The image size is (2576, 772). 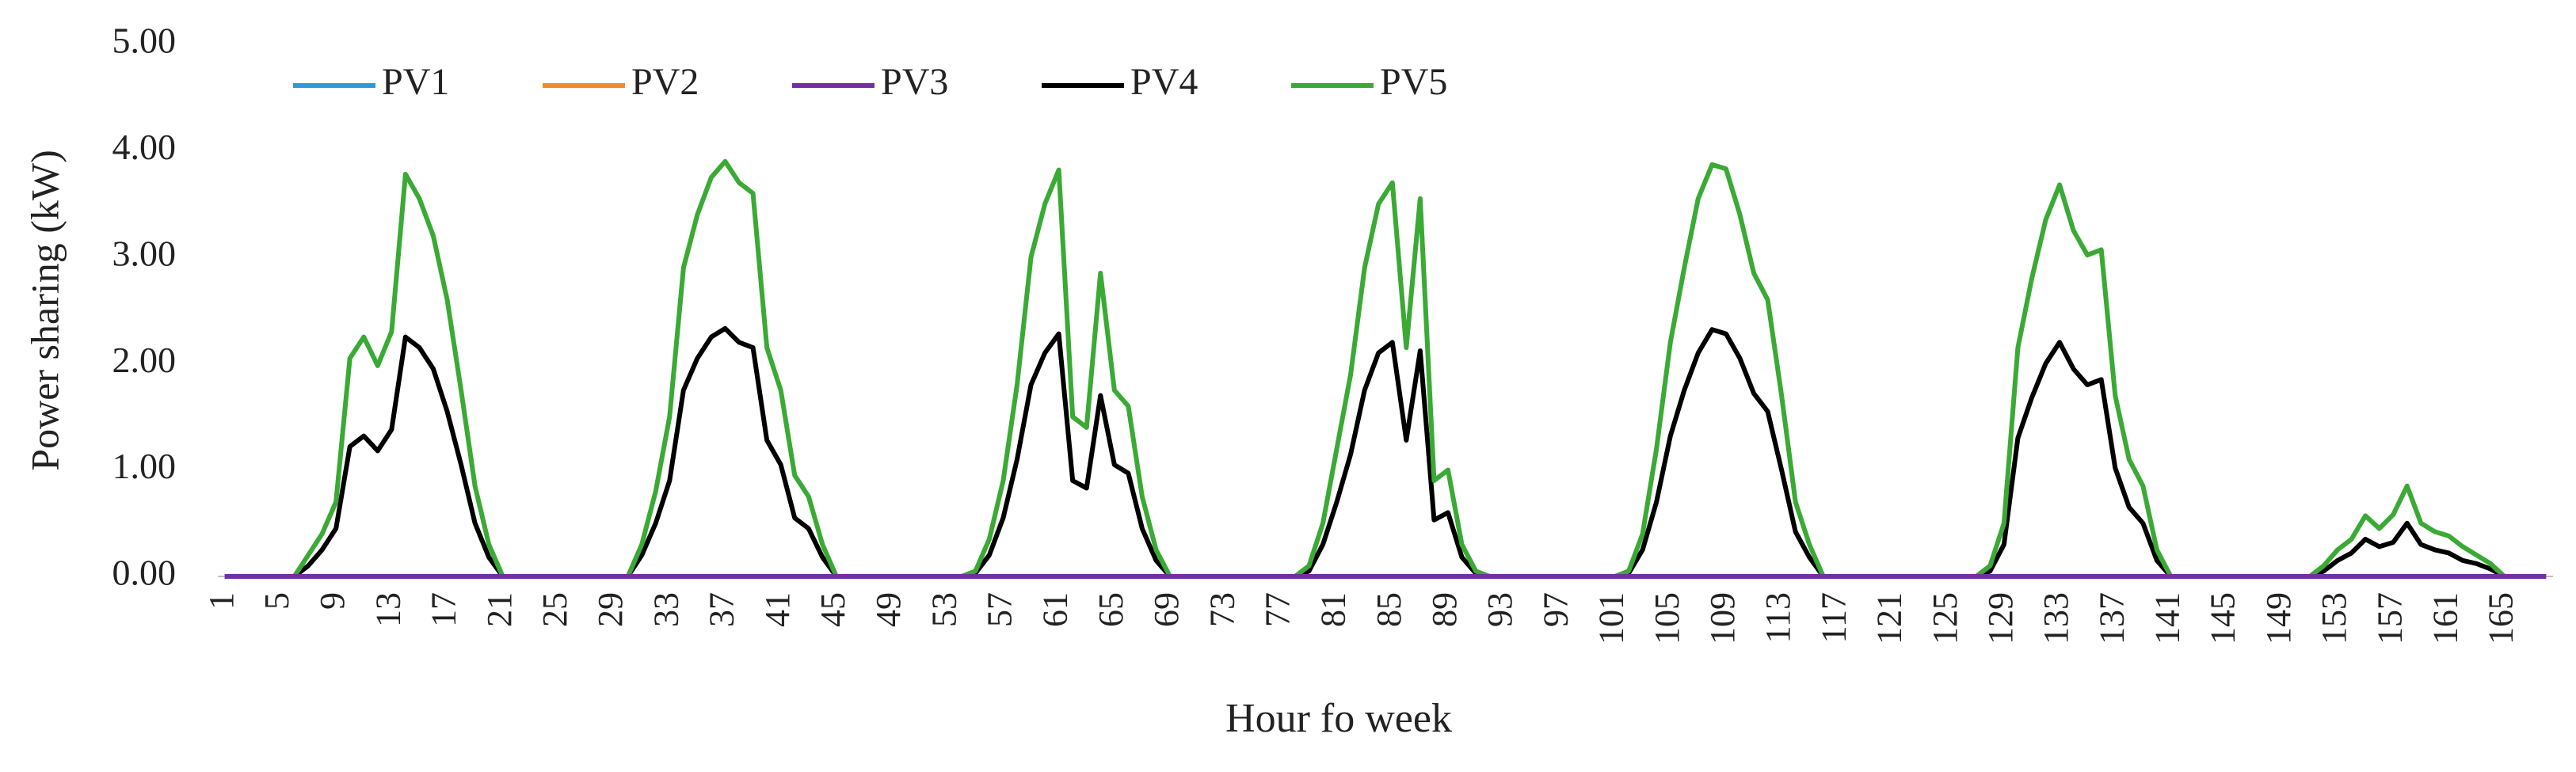 I want to click on x-tick-label: 149, so click(x=2278, y=619).